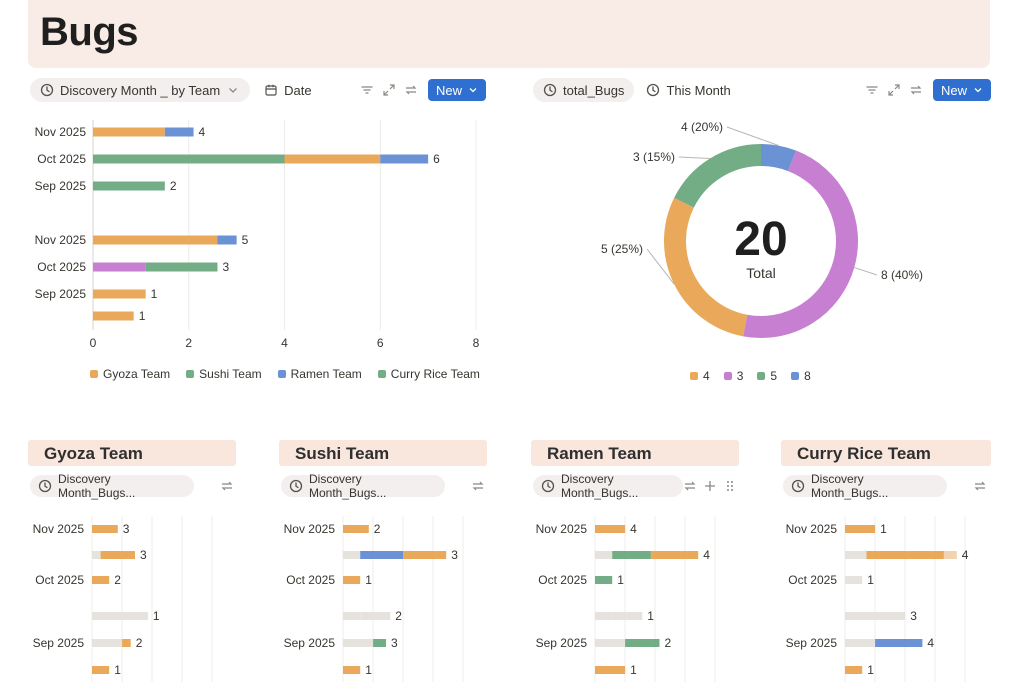 Image resolution: width=1024 pixels, height=682 pixels. What do you see at coordinates (562, 643) in the screenshot?
I see `y-category-label: Sep 2025` at bounding box center [562, 643].